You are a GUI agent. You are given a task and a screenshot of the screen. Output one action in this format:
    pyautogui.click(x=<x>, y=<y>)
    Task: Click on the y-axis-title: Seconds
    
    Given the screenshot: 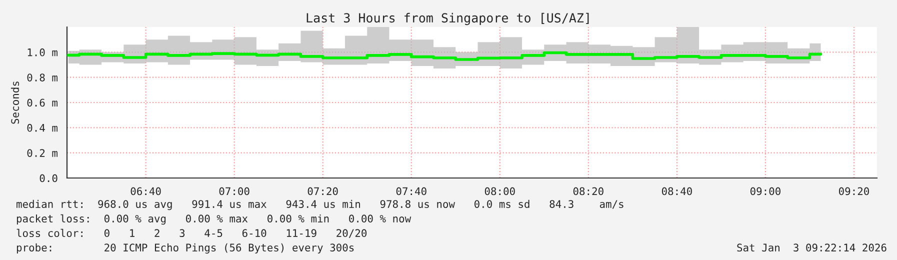 What is the action you would take?
    pyautogui.click(x=15, y=103)
    